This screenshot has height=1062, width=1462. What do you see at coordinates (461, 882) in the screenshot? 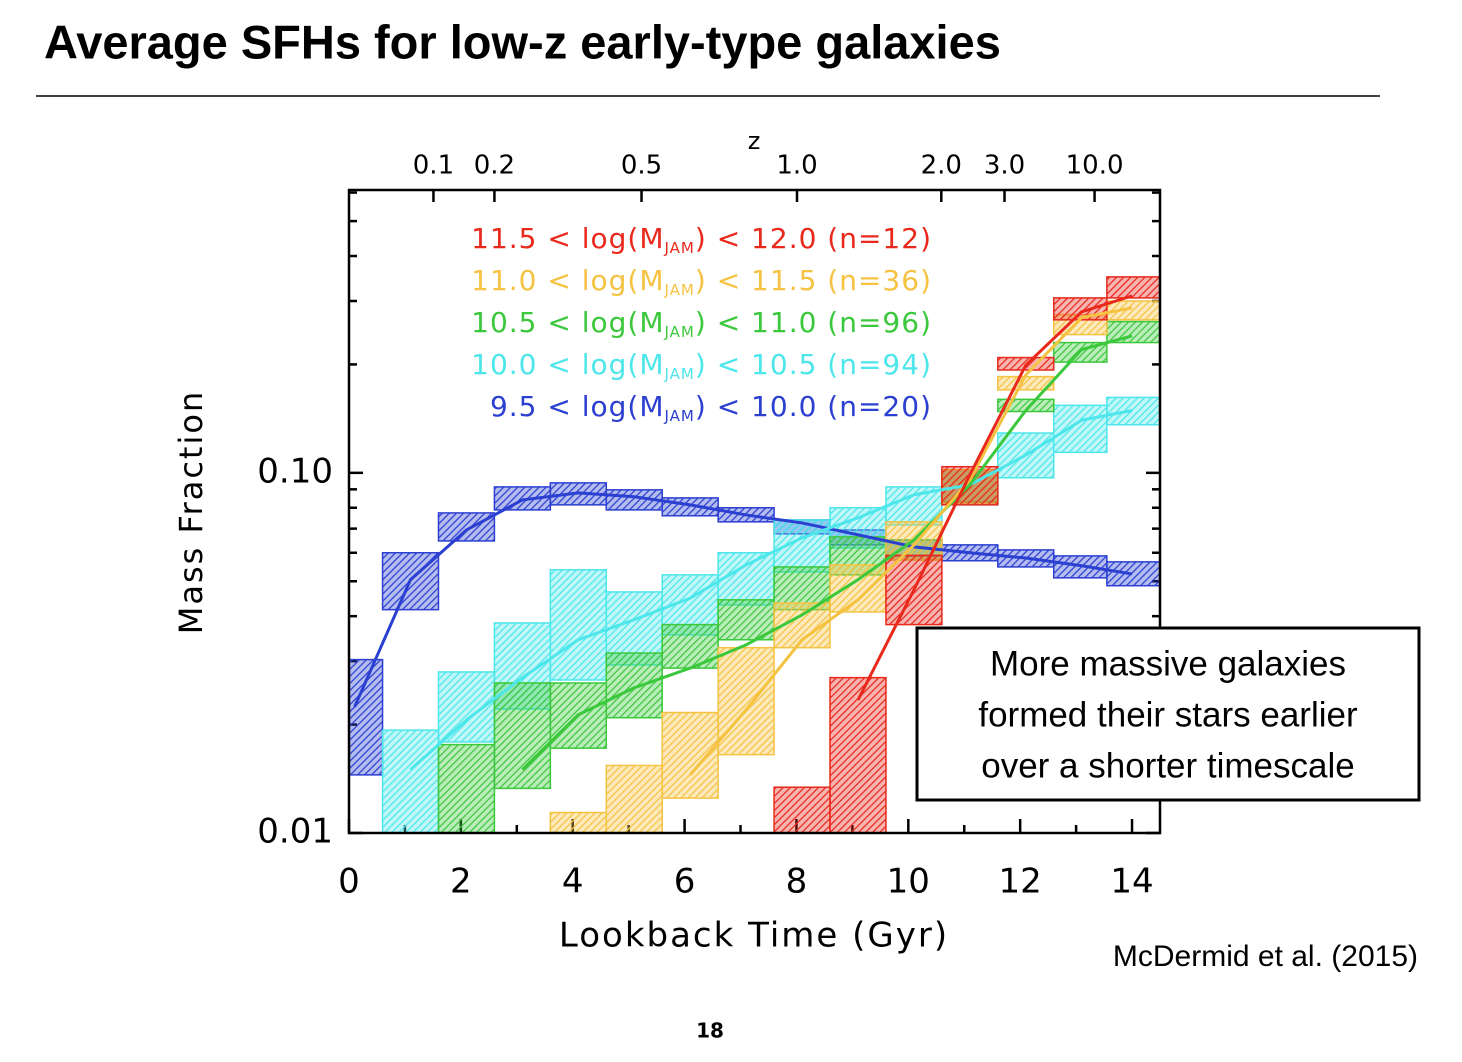
I see `x-tick-label: 2` at bounding box center [461, 882].